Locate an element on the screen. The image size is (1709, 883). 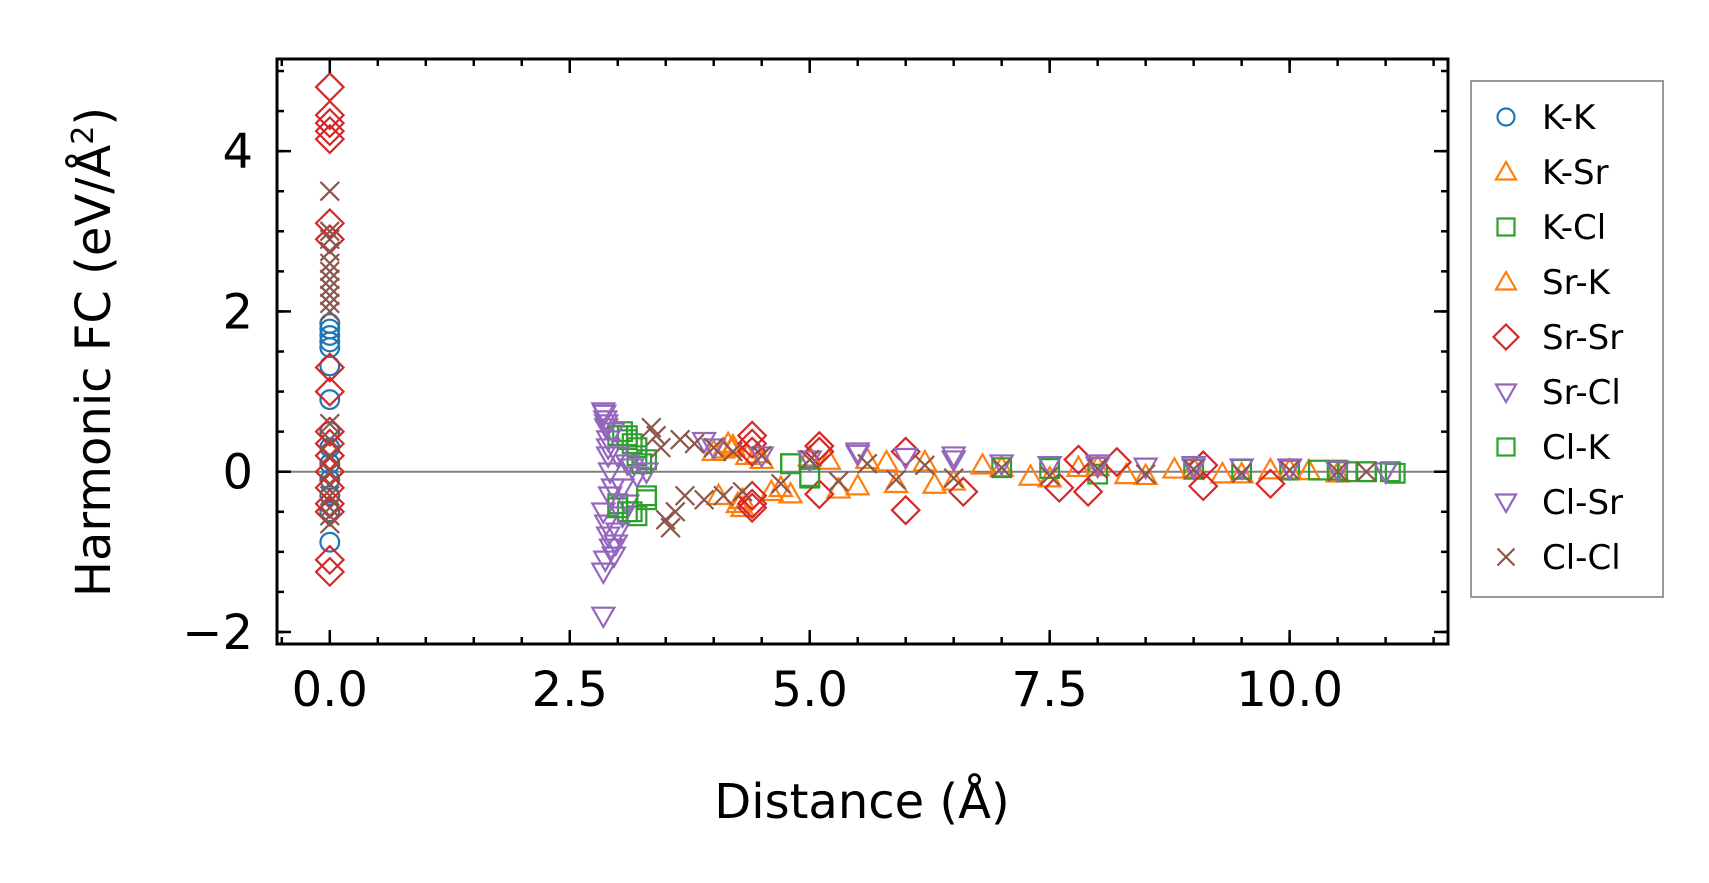
legend-item: Sr-K is located at coordinates (1553, 283).